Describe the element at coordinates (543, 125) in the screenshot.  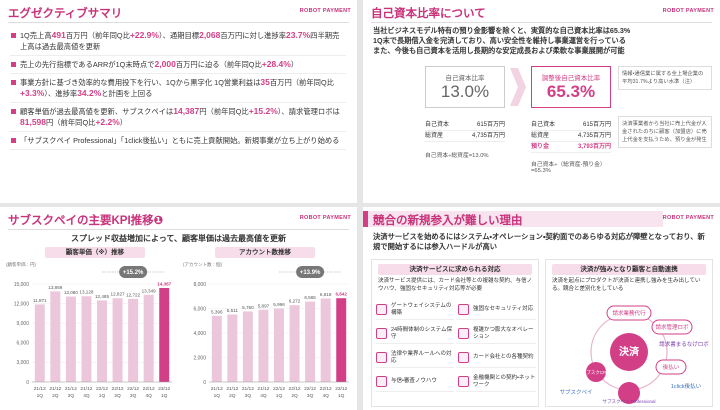
I see `row-label: 自己資本` at that location.